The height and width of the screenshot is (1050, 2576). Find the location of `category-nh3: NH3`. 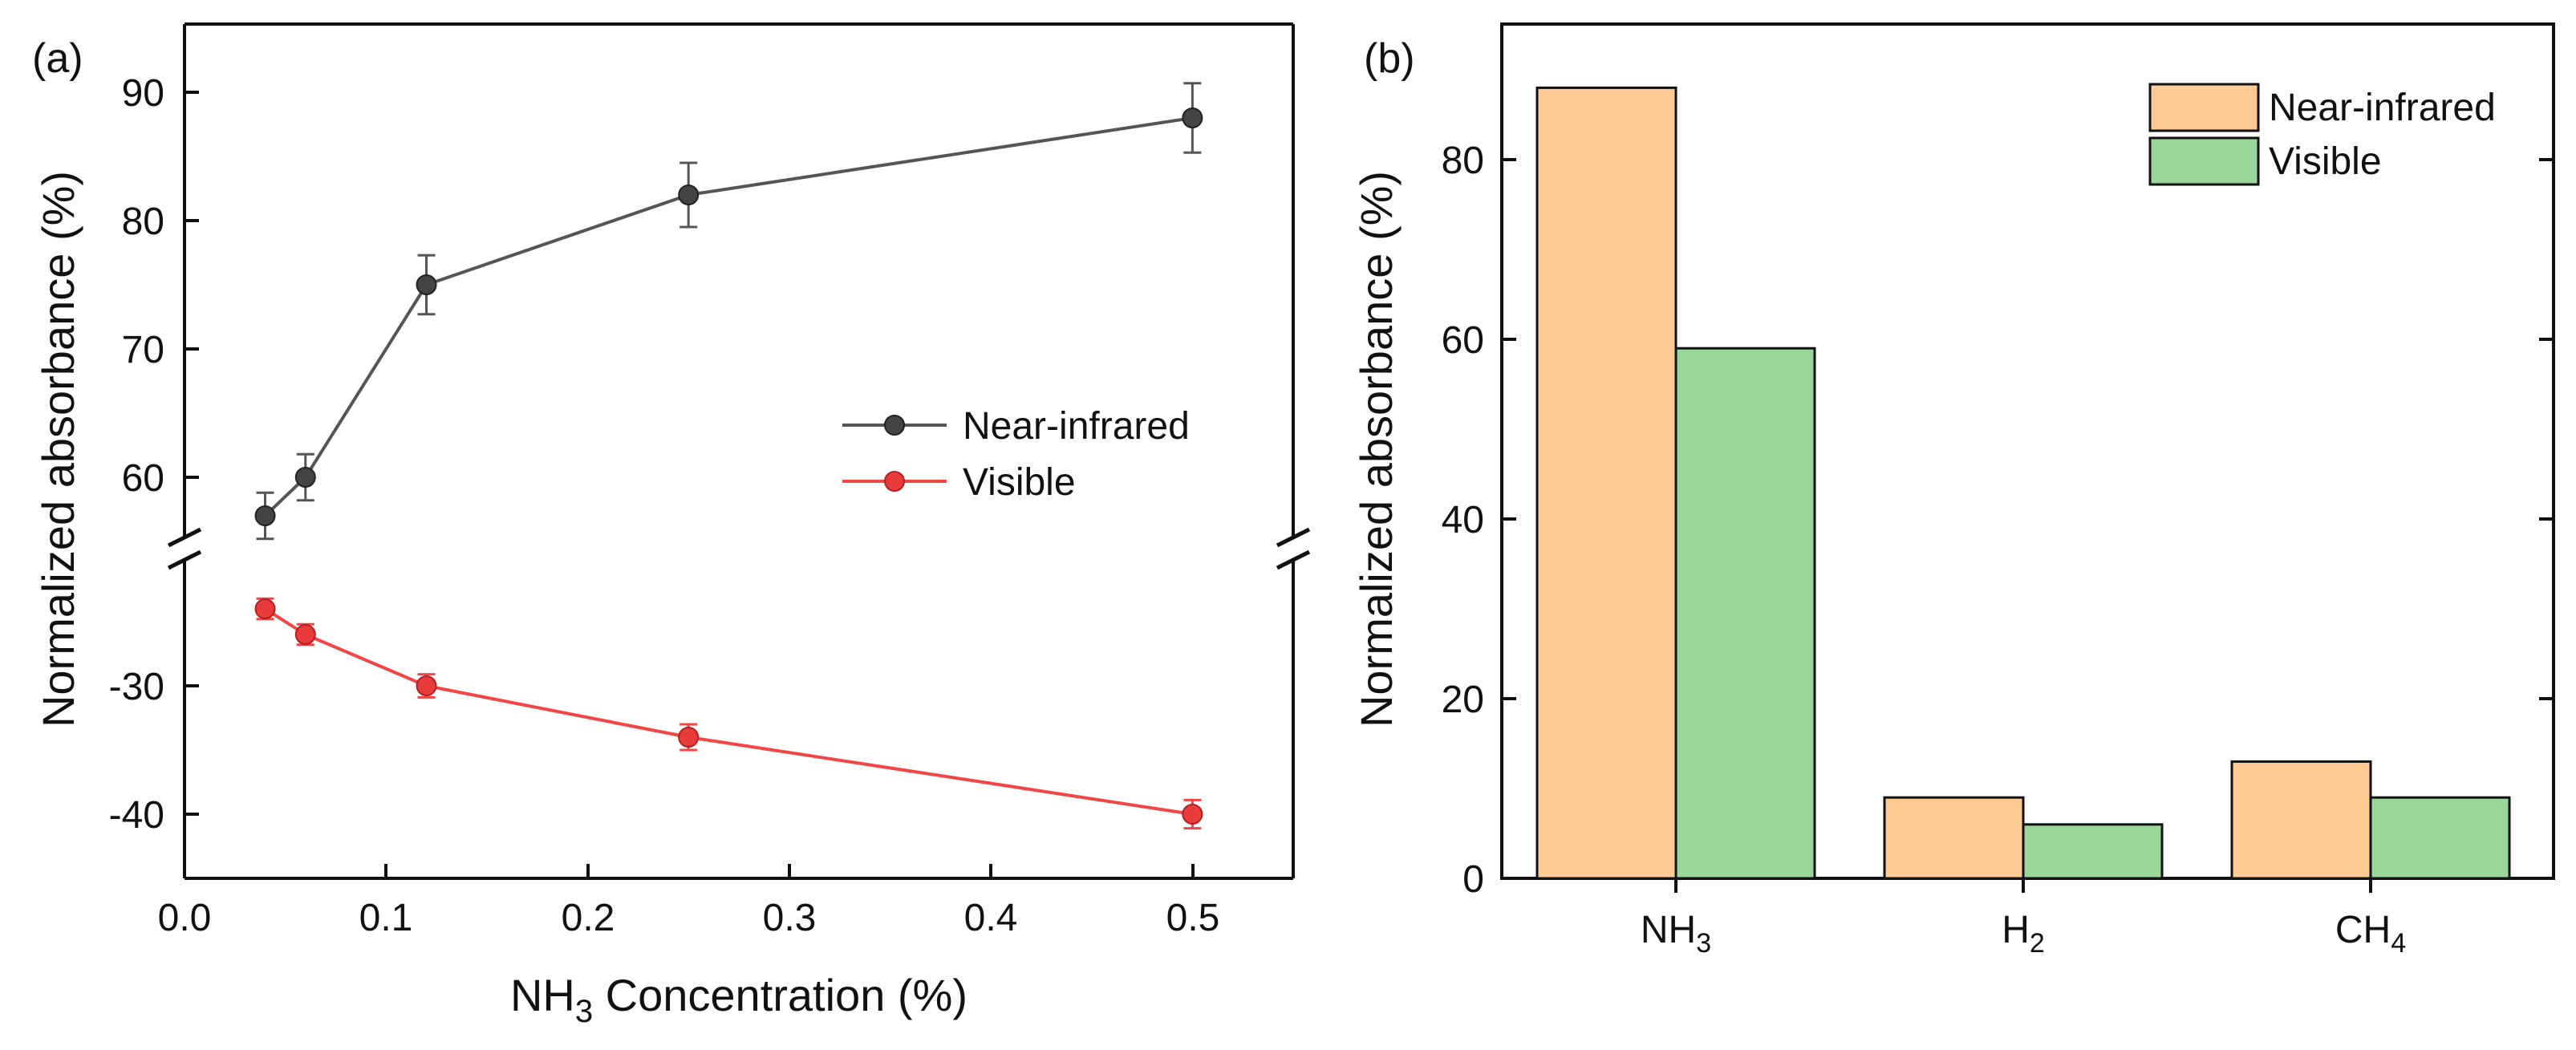

category-nh3: NH3 is located at coordinates (1676, 918).